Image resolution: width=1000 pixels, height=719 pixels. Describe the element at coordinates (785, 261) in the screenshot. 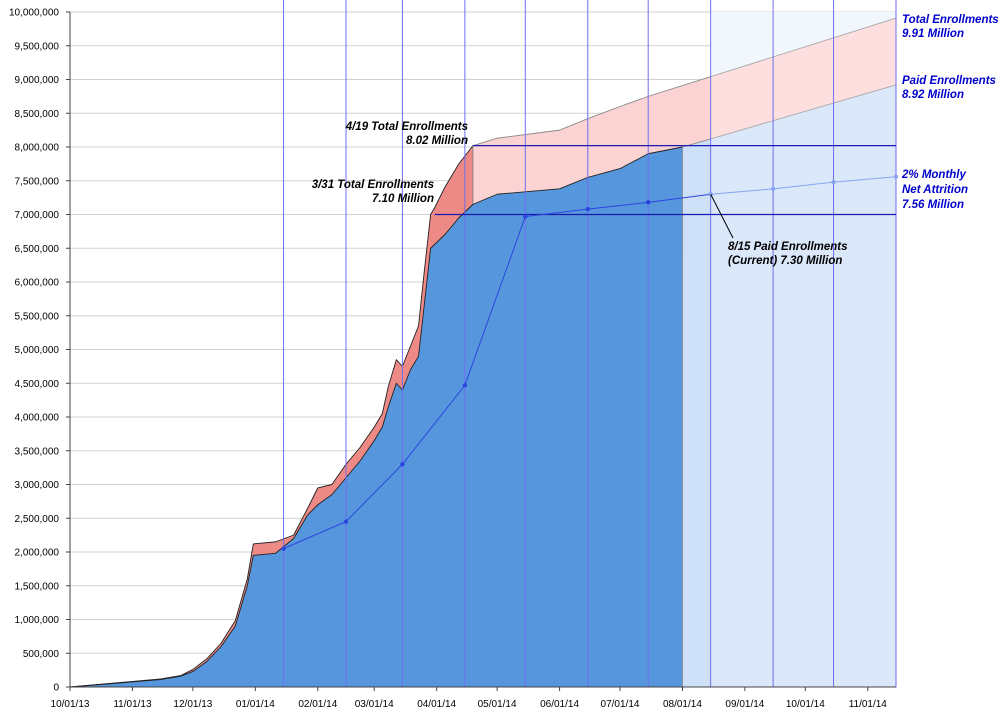

I see `annotation-line: (Current) 7.30 Million` at that location.